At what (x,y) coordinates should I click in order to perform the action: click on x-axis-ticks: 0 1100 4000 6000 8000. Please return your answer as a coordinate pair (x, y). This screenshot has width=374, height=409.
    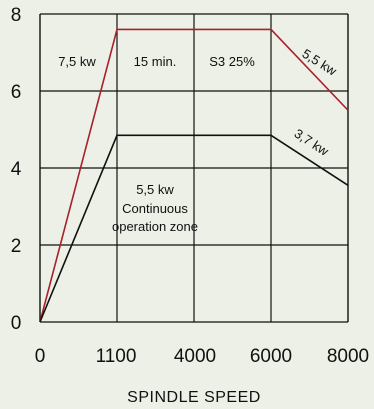
    Looking at the image, I should click on (202, 356).